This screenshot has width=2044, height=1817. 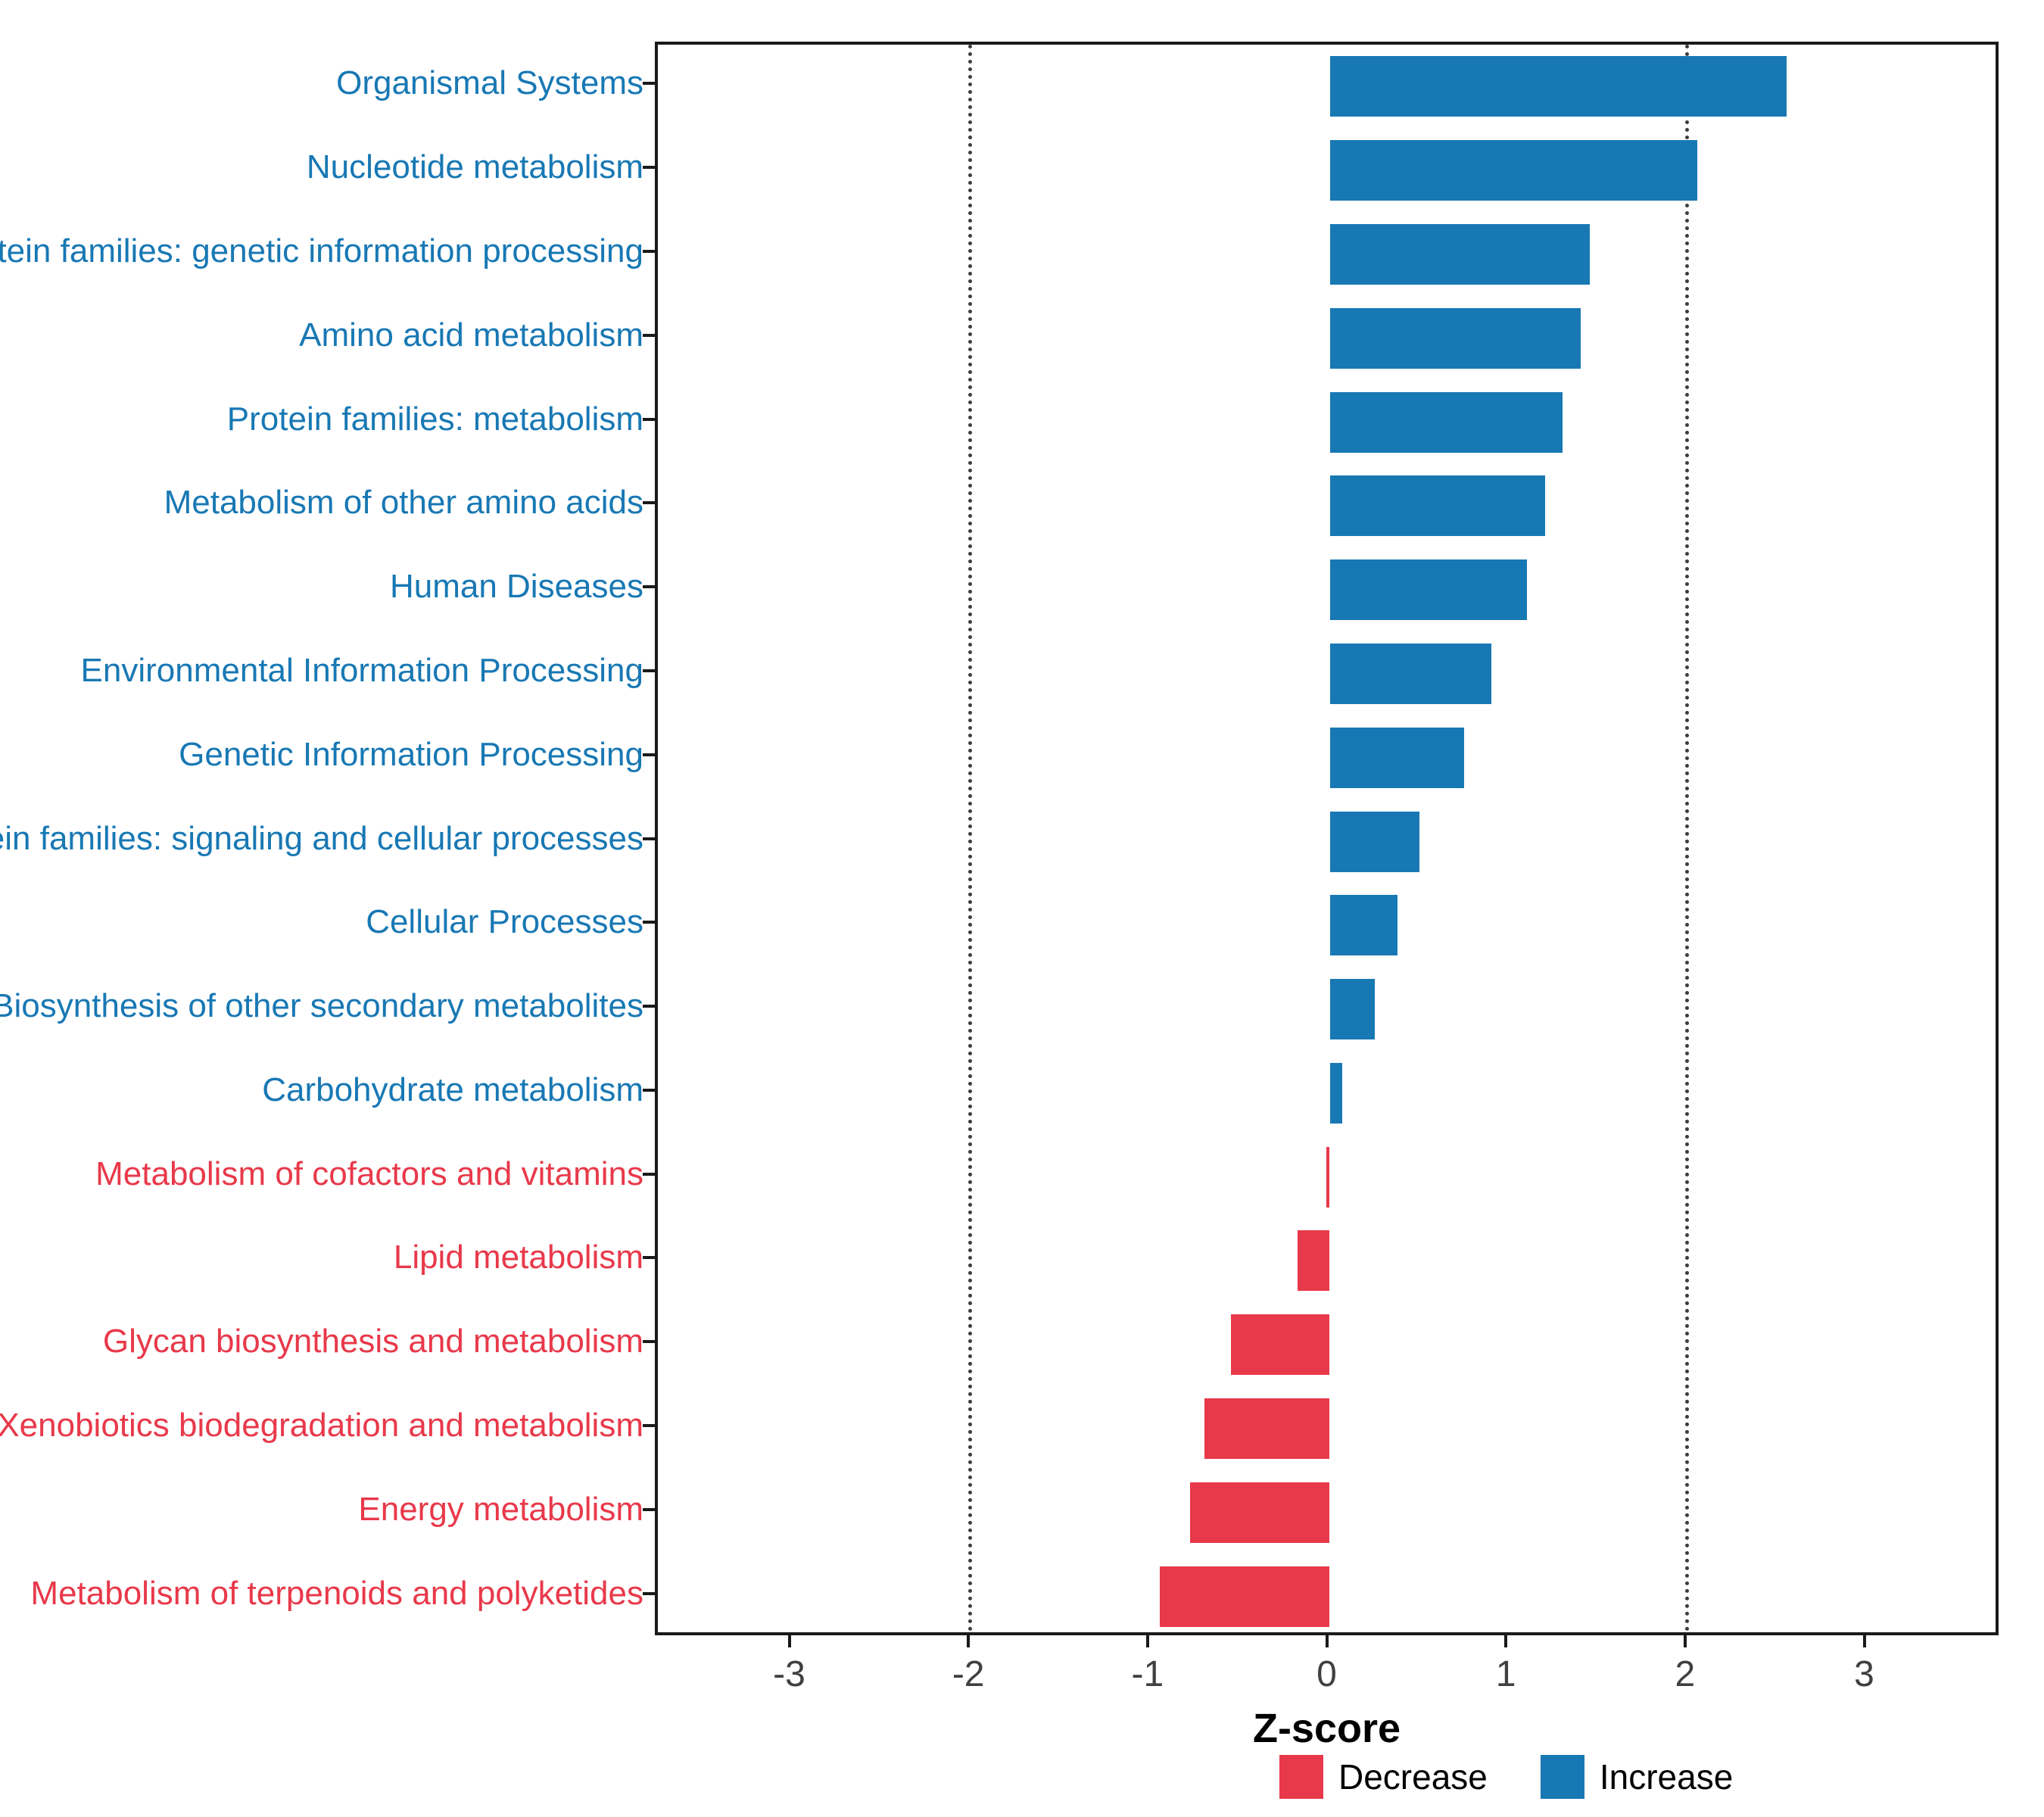 What do you see at coordinates (490, 83) in the screenshot?
I see `category-label: Organismal Systems` at bounding box center [490, 83].